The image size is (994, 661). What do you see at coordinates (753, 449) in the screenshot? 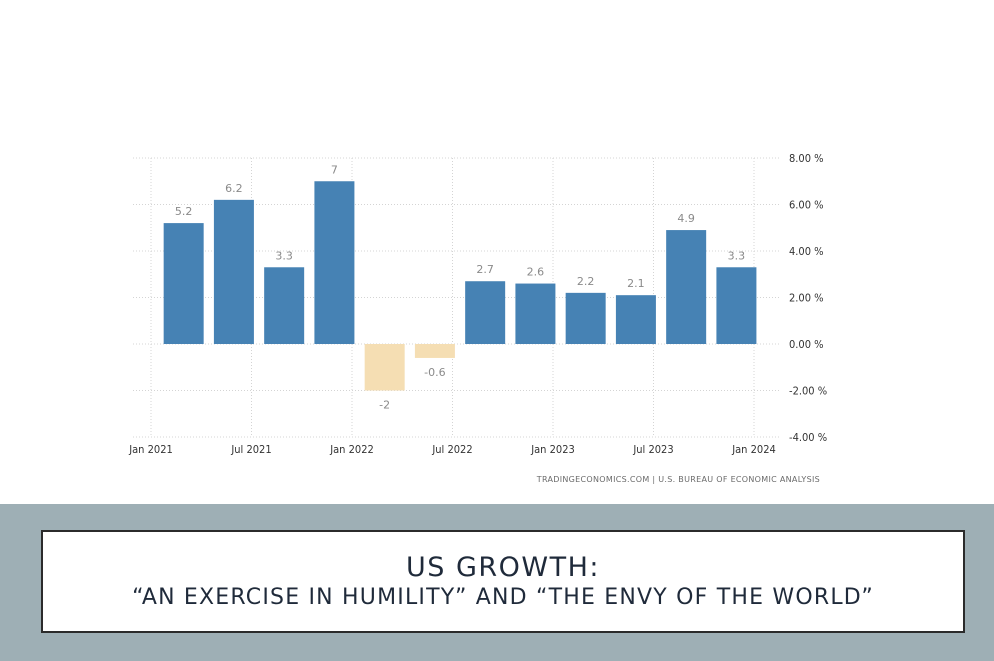
I see `x-tick-label: Jan 2024` at bounding box center [753, 449].